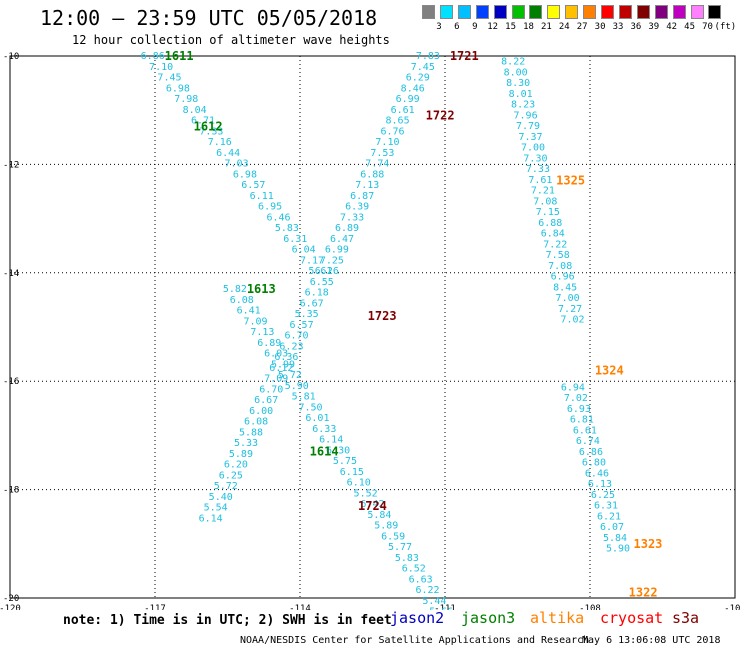 Image resolution: width=740 pixels, height=650 pixels. Describe the element at coordinates (312, 260) in the screenshot. I see `wave-height-value: 7.17` at that location.